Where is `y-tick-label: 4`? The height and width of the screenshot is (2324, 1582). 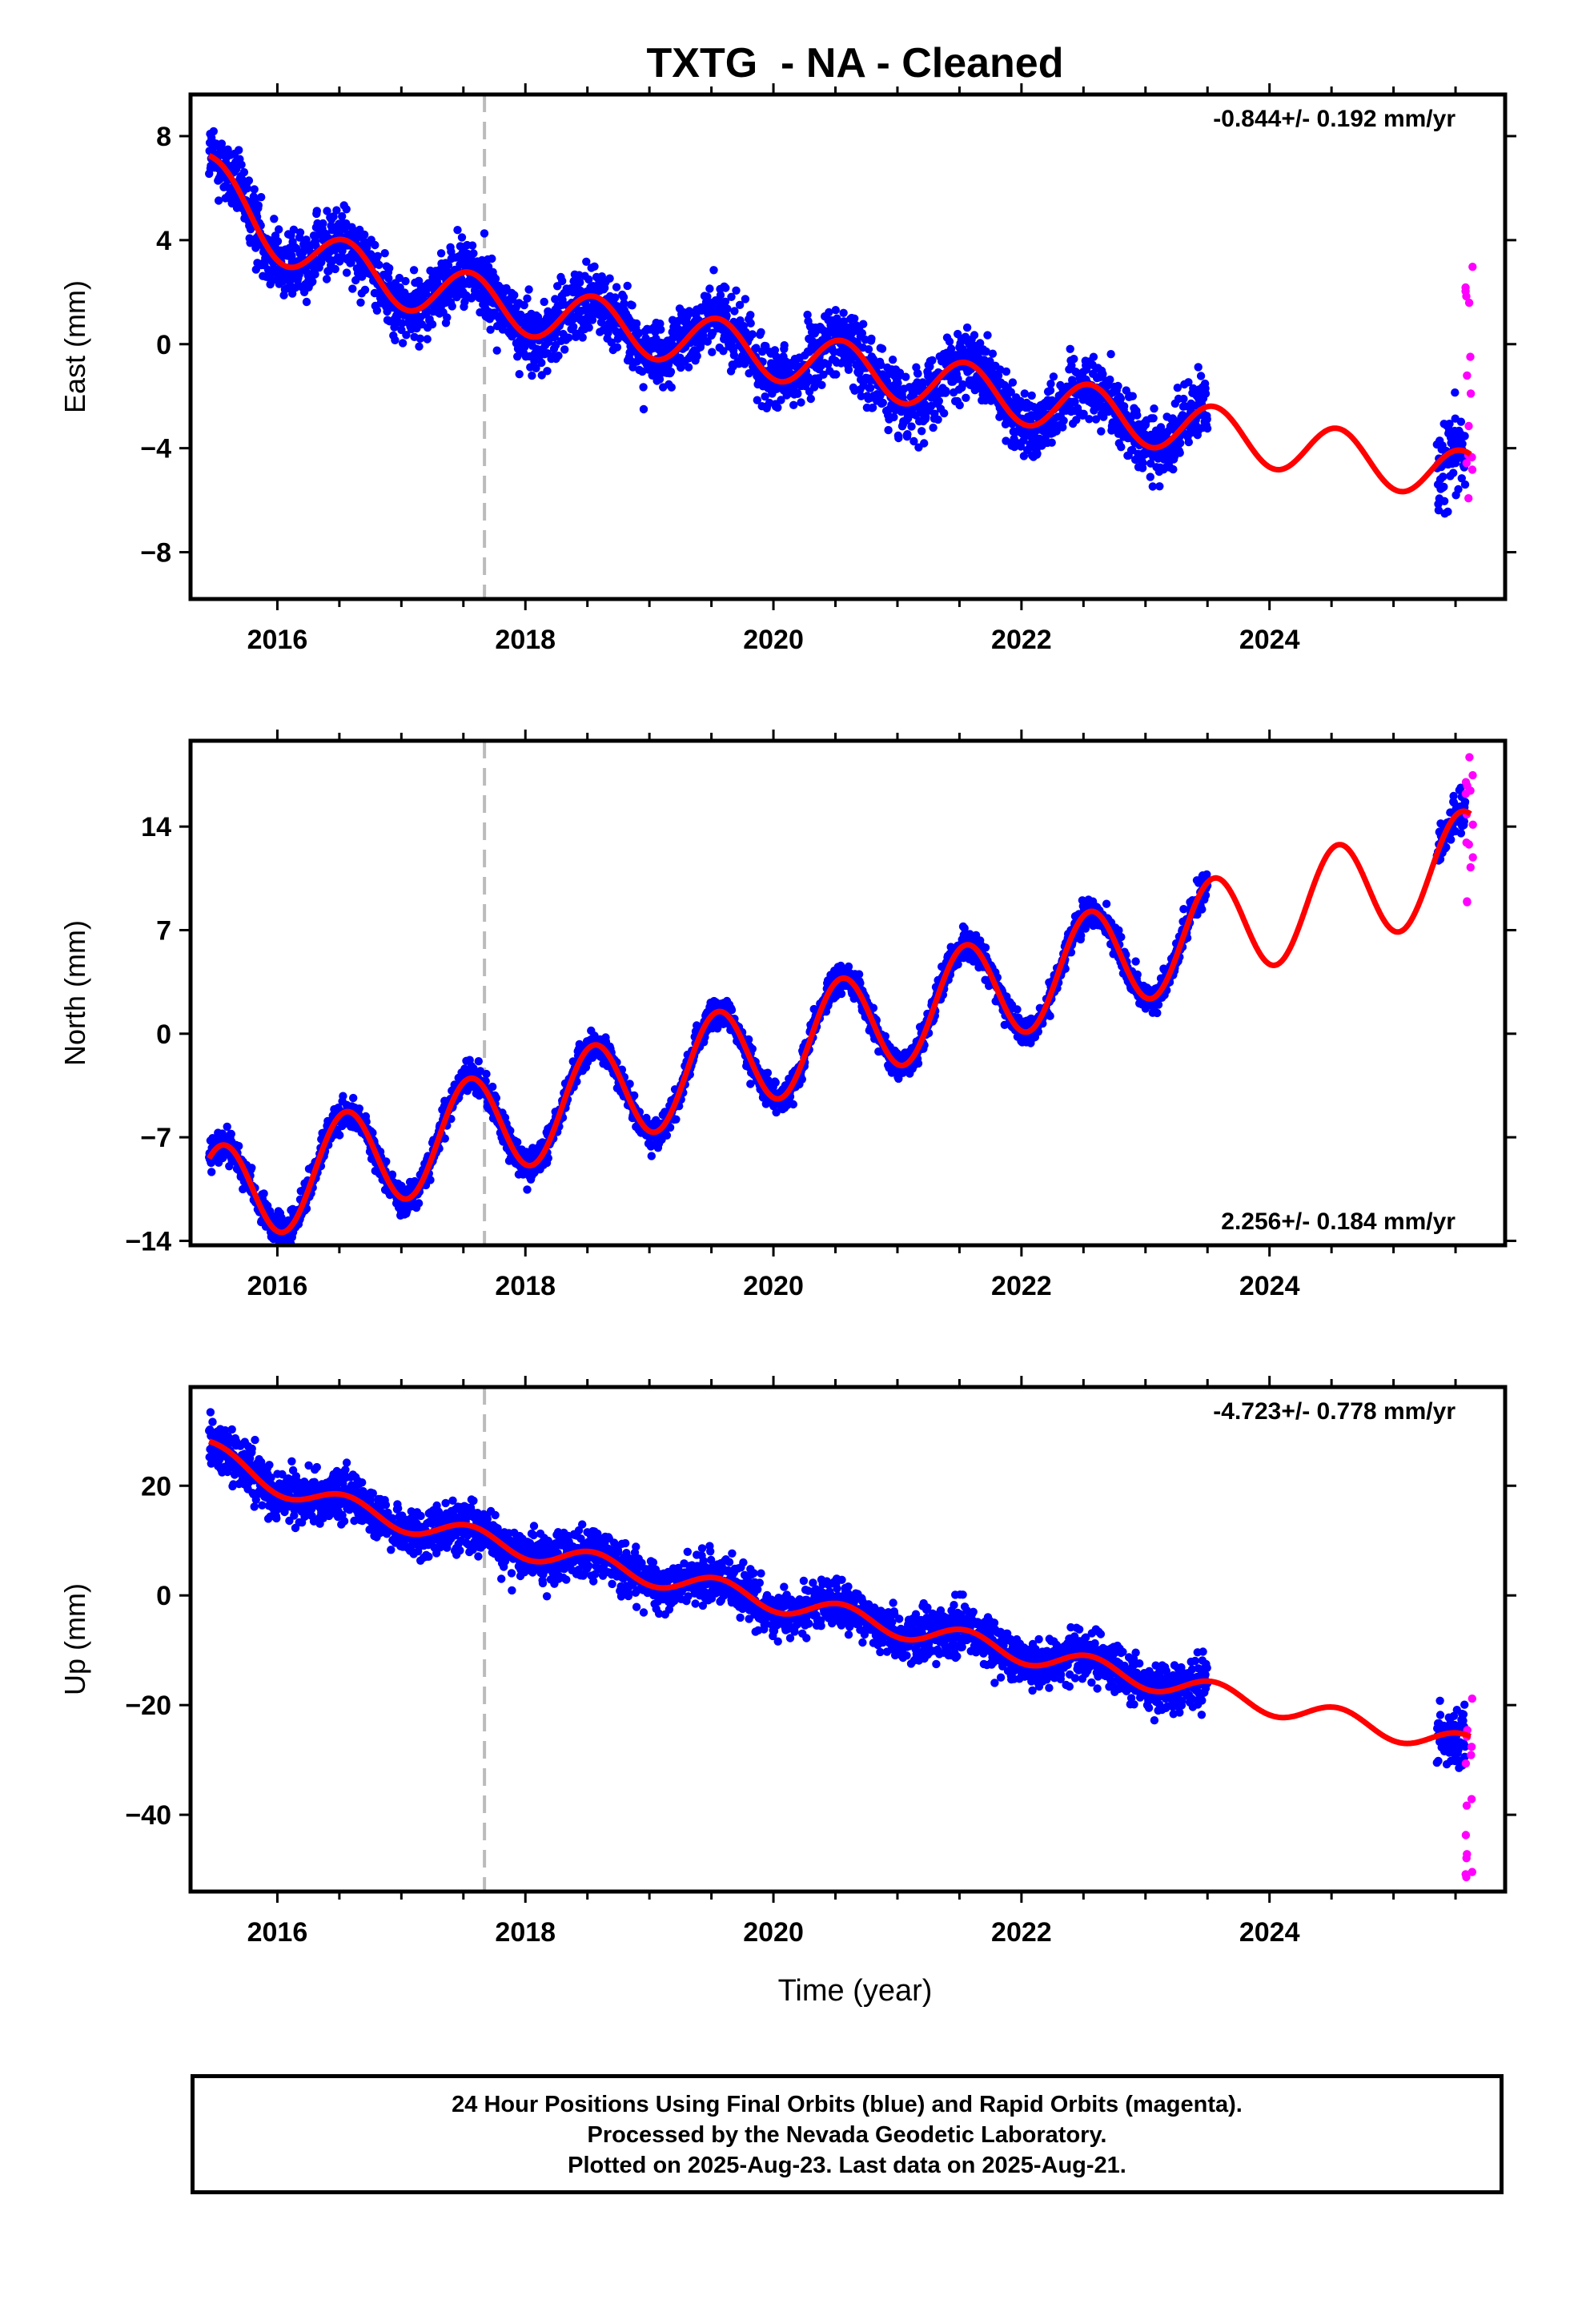 y-tick-label: 4 is located at coordinates (164, 241).